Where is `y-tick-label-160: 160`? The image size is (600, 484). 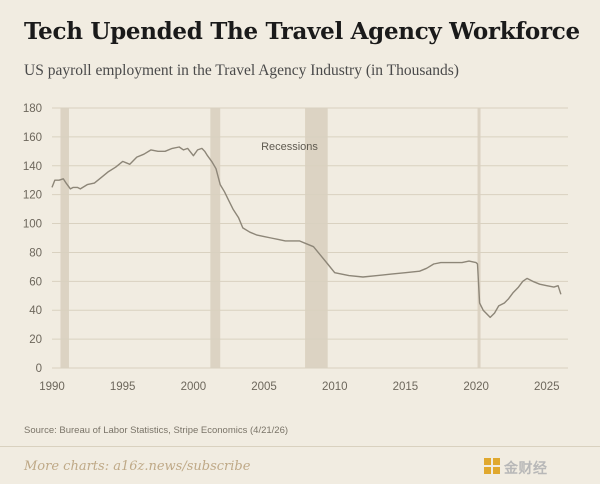 y-tick-label-160: 160 is located at coordinates (32, 138).